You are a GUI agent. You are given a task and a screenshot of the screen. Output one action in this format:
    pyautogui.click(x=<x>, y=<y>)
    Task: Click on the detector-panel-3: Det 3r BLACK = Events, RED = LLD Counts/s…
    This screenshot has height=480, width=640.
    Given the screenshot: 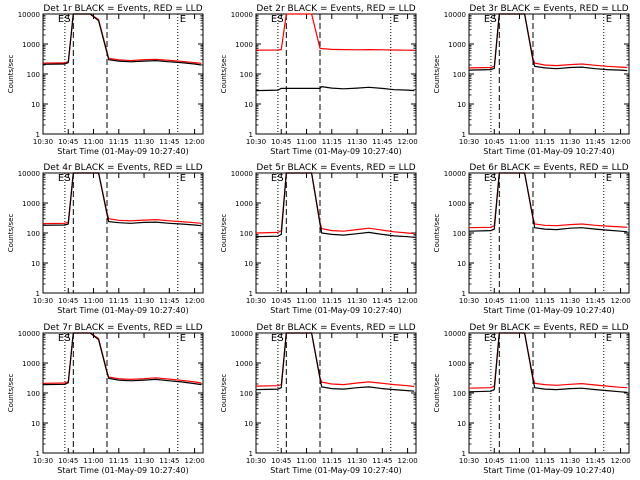 What is the action you would take?
    pyautogui.click(x=532, y=80)
    